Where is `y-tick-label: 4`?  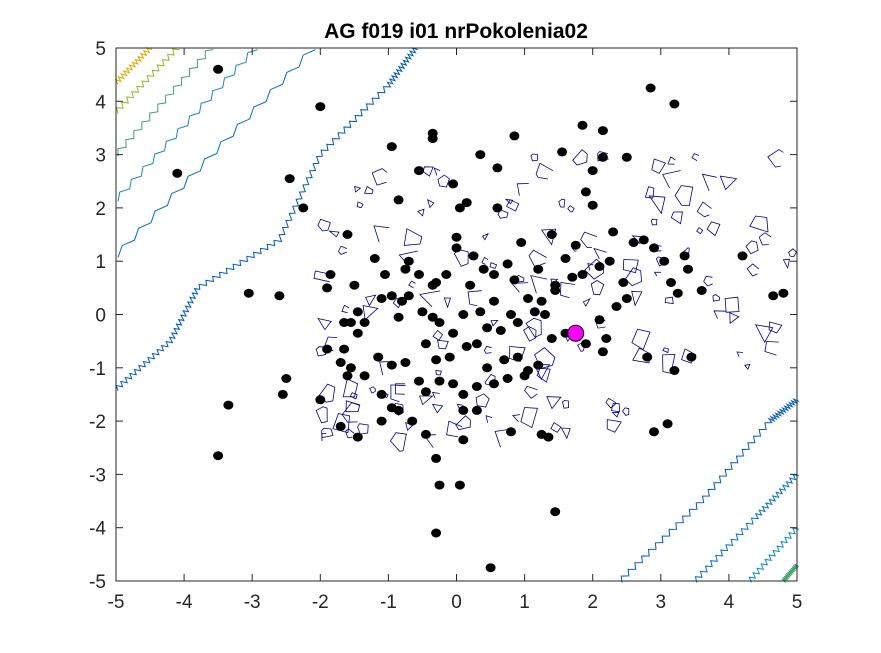 y-tick-label: 4 is located at coordinates (100, 102).